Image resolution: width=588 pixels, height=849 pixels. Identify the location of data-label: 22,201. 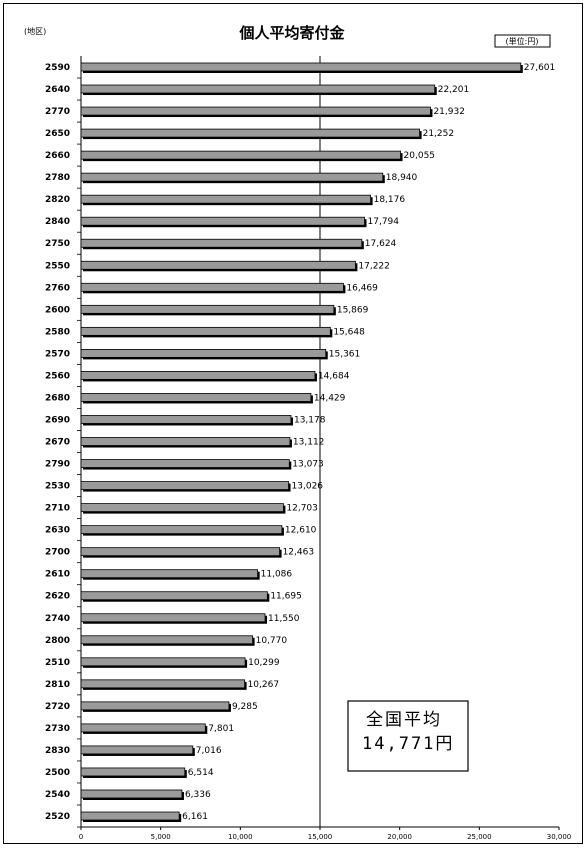
(454, 90).